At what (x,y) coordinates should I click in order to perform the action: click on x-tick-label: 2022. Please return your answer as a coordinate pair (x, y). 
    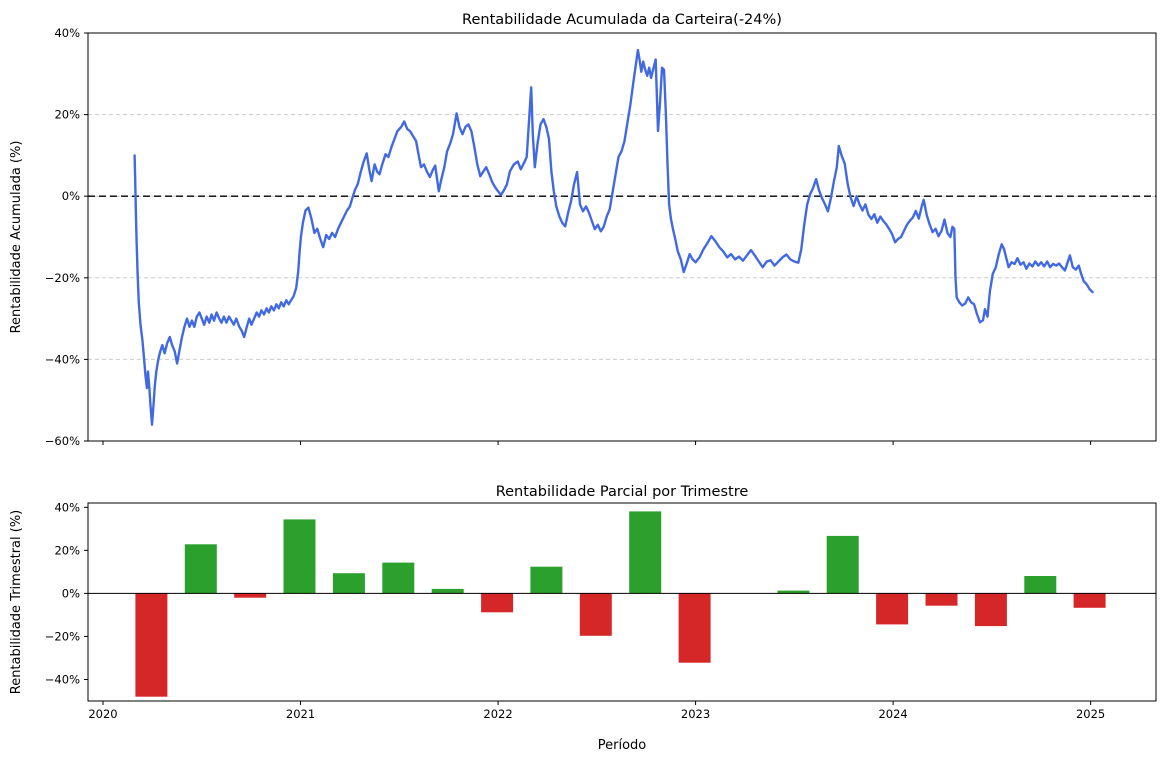
    Looking at the image, I should click on (497, 714).